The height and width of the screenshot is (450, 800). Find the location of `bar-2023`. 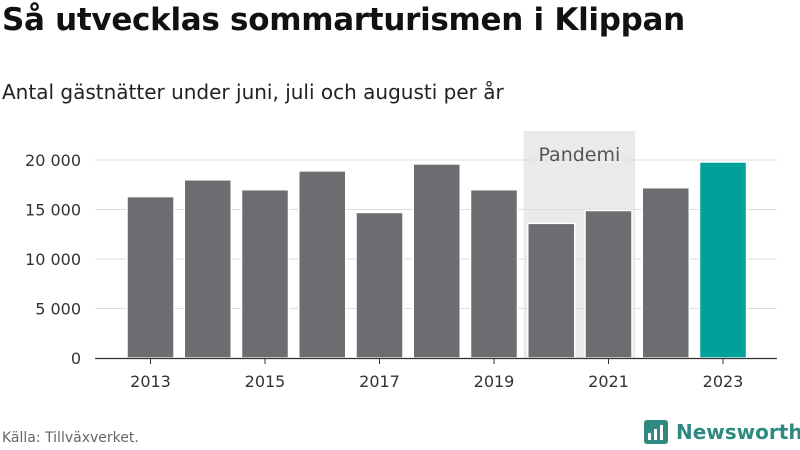

bar-2023 is located at coordinates (723, 260).